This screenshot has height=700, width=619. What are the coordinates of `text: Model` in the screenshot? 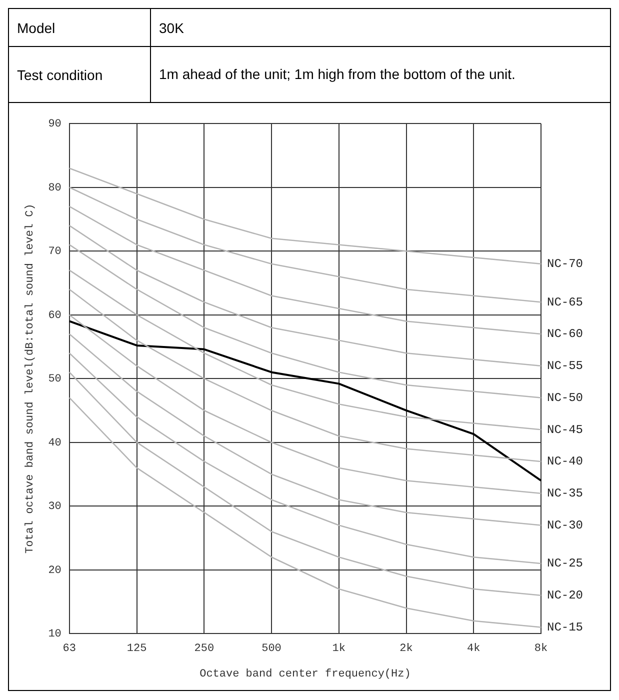 It's located at (79, 27).